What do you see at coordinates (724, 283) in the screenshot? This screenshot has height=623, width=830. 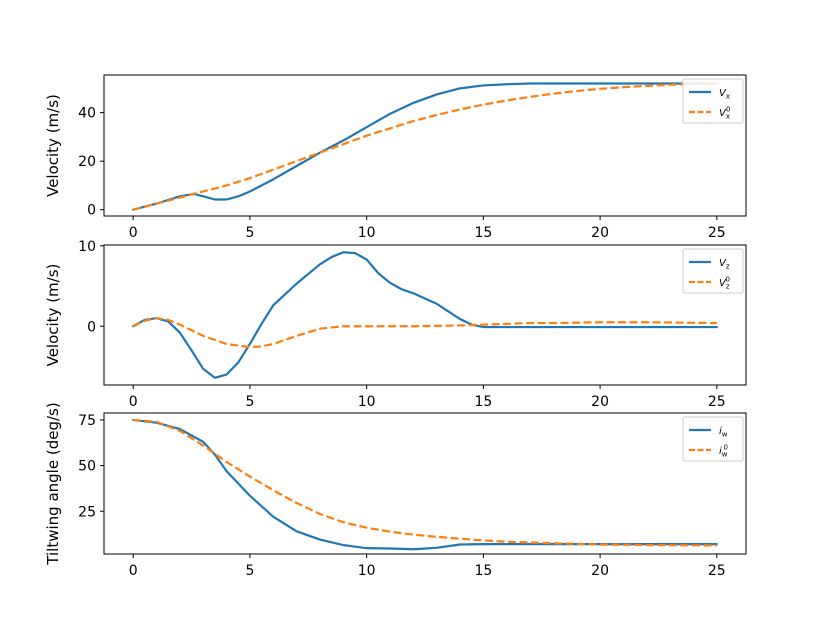 I see `legend-label: Vz0` at bounding box center [724, 283].